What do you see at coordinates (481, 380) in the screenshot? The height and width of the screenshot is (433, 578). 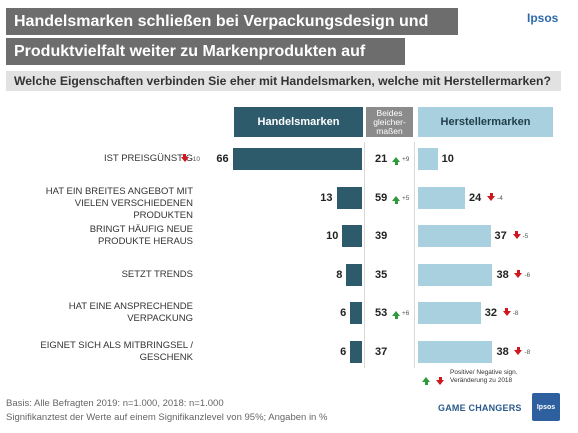 I see `legend-line-2: Veränderung zu 2018` at bounding box center [481, 380].